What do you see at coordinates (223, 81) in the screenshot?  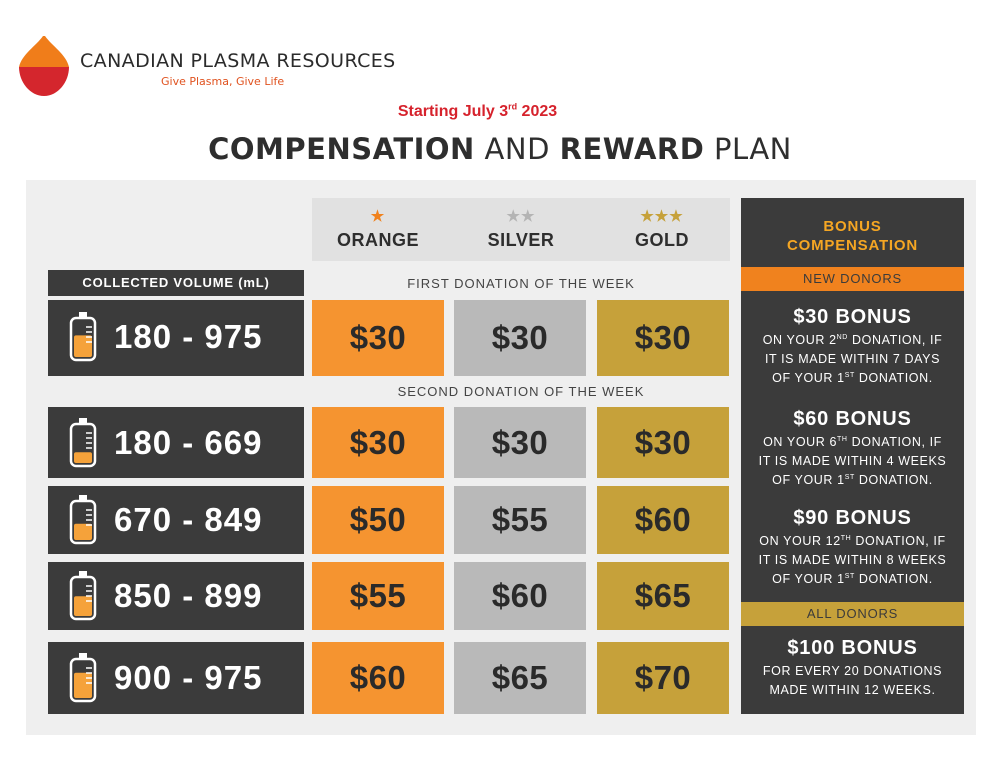 I see `brand-tagline: Give Plasma, Give Life` at bounding box center [223, 81].